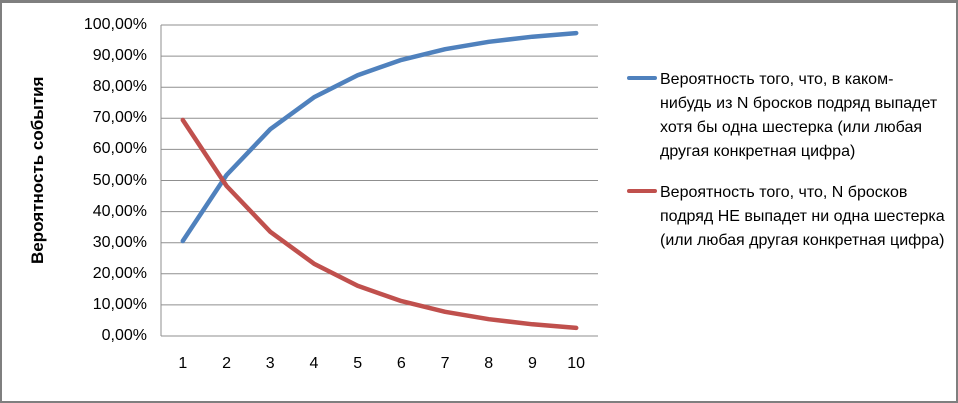 This screenshot has height=403, width=958. I want to click on y-axis-tick-label: 50,00%, so click(119, 180).